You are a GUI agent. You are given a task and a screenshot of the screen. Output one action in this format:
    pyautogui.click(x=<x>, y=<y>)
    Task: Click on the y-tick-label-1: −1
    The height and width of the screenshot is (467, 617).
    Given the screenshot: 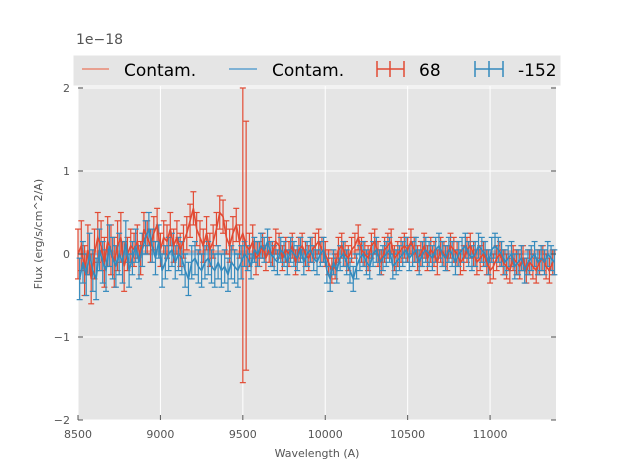 What is the action you would take?
    pyautogui.click(x=62, y=337)
    